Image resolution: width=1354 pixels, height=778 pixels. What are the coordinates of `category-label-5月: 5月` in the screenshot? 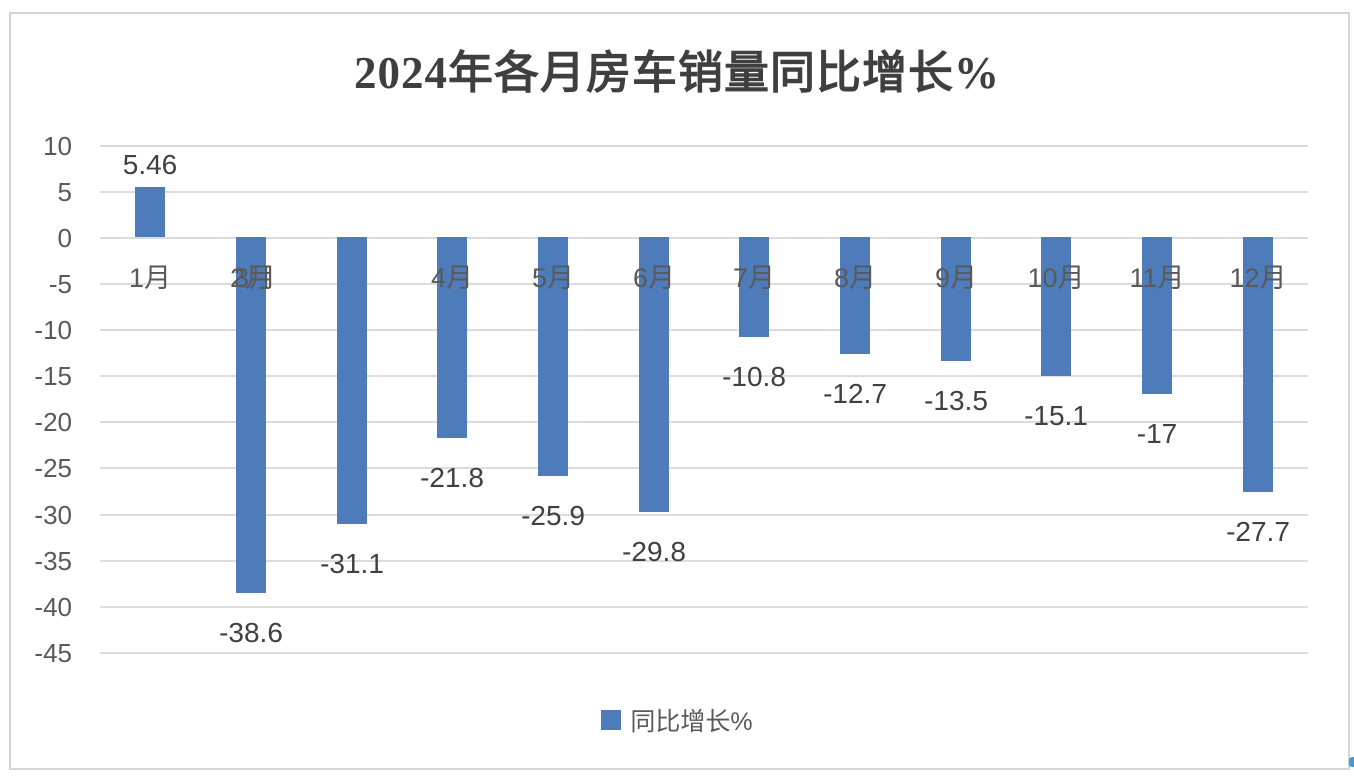 It's located at (553, 278).